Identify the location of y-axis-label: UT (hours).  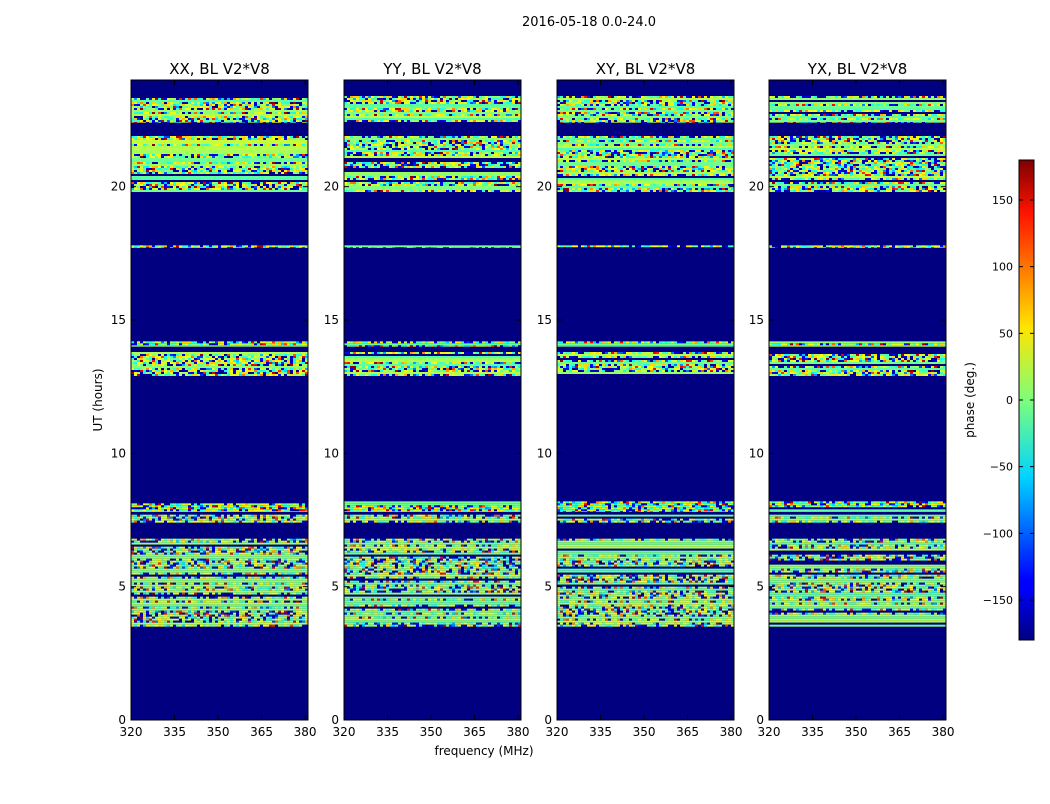
(98, 399).